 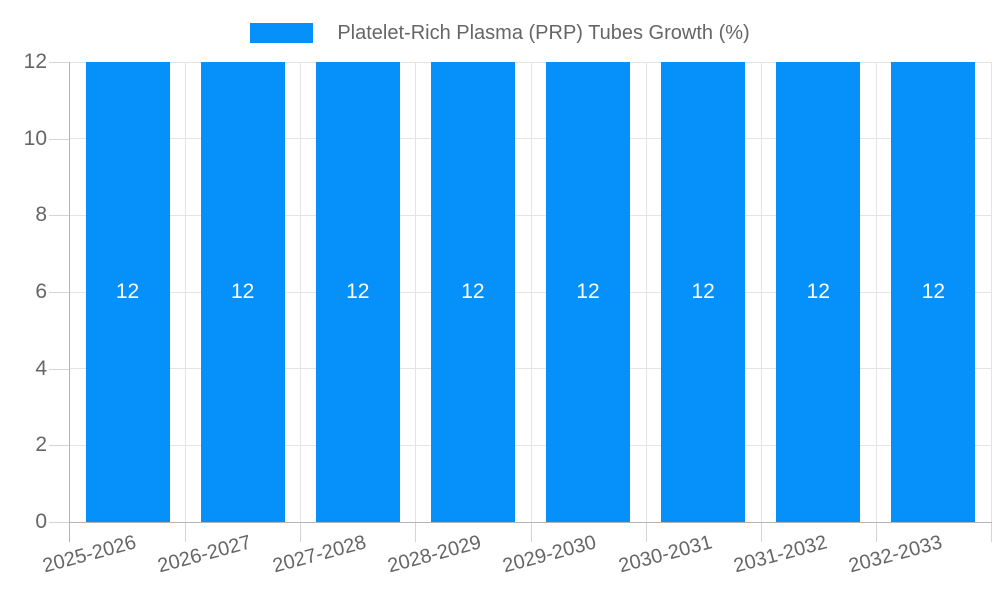 What do you see at coordinates (549, 554) in the screenshot?
I see `x-axis-tick-label: 2029-2030` at bounding box center [549, 554].